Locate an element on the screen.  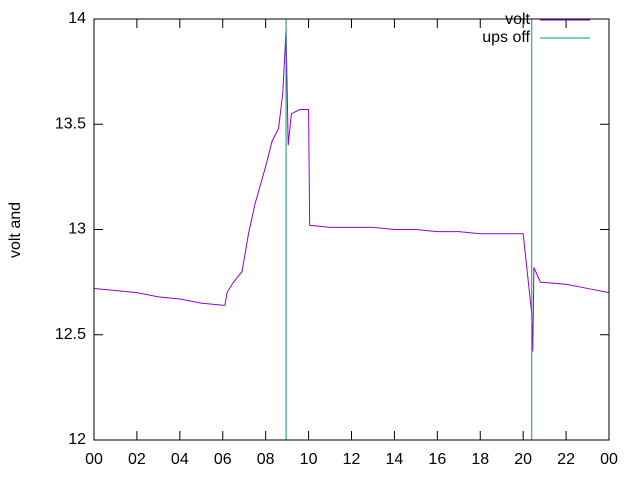
y-axis-label: volt and is located at coordinates (15, 230).